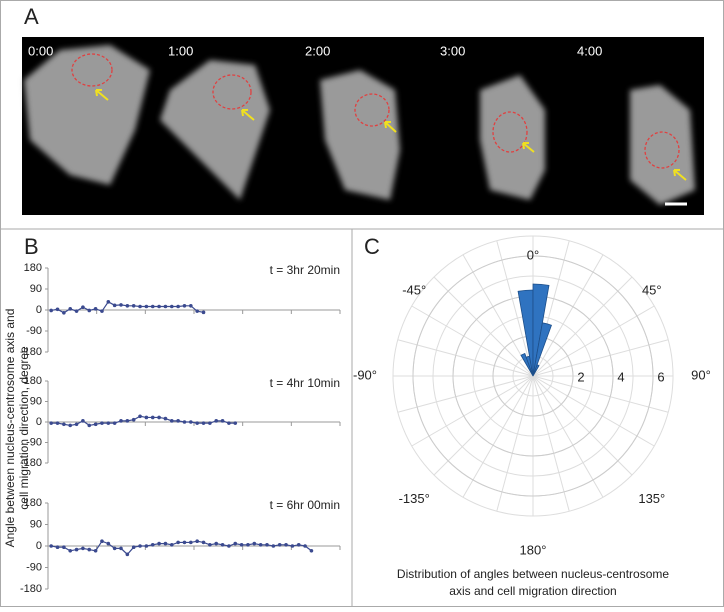 This screenshot has width=724, height=612. I want to click on theta-tick-label: 135°, so click(651, 498).